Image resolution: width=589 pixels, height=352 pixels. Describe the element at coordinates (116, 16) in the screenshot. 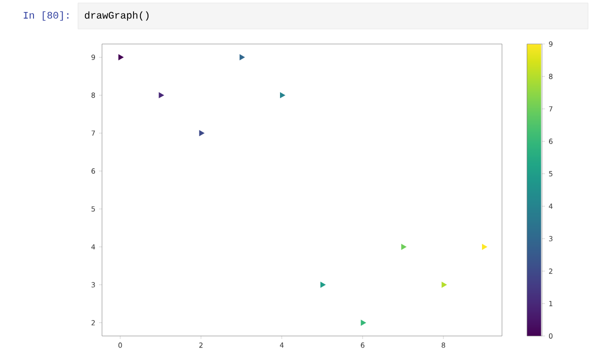

I see `text: drawGraph()` at that location.